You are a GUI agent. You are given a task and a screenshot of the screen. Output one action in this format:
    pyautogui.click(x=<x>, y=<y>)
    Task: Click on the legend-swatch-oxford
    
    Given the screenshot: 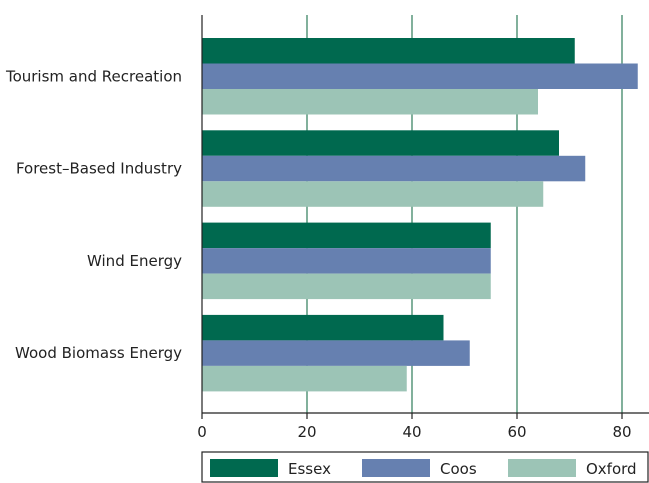 What is the action you would take?
    pyautogui.click(x=542, y=468)
    